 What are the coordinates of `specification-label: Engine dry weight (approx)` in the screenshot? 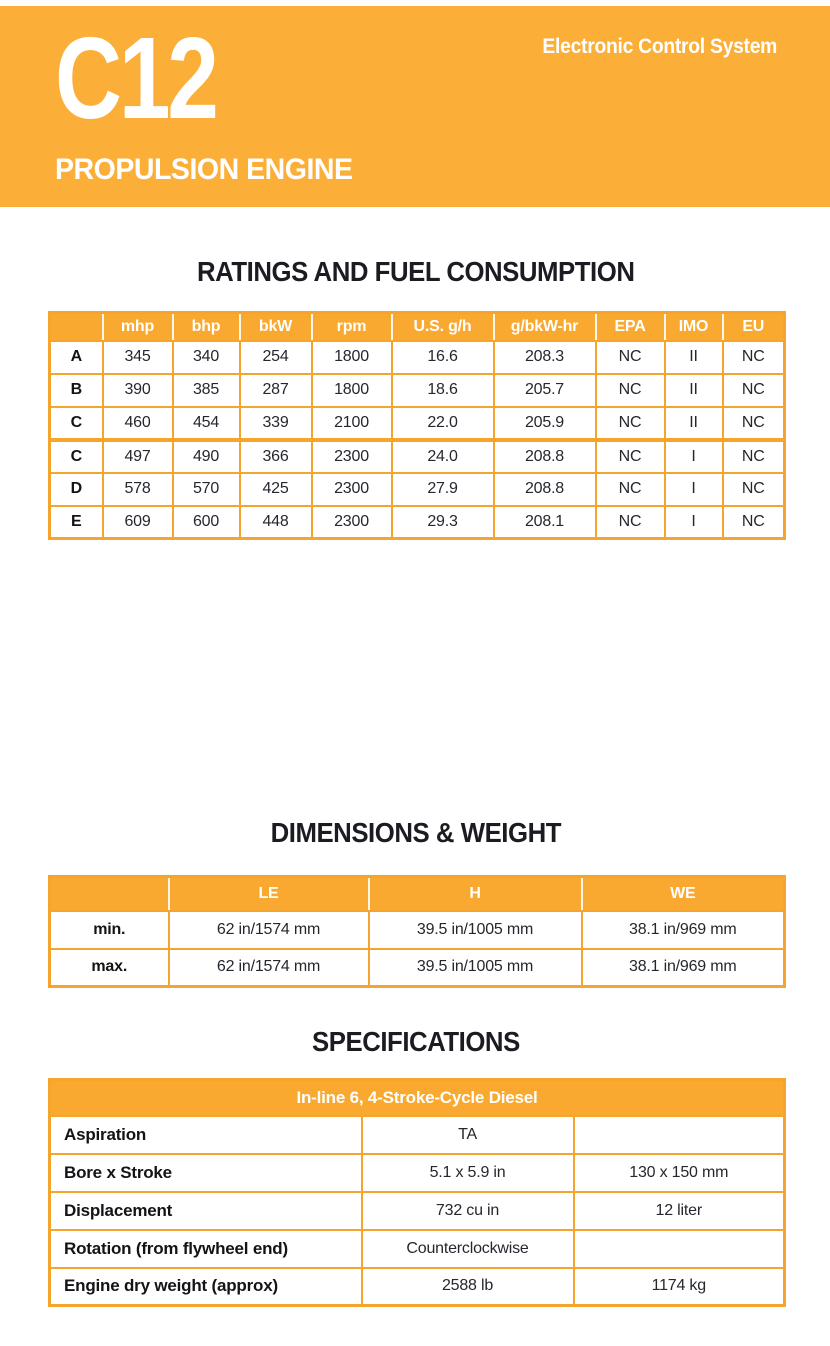 It's located at (205, 1286).